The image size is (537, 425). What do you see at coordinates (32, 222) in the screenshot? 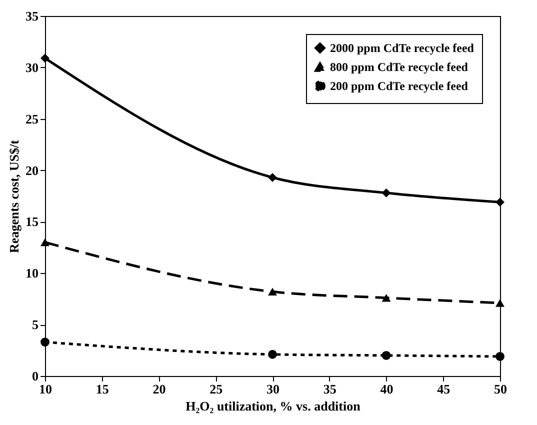
I see `y-tick-label: 15` at bounding box center [32, 222].